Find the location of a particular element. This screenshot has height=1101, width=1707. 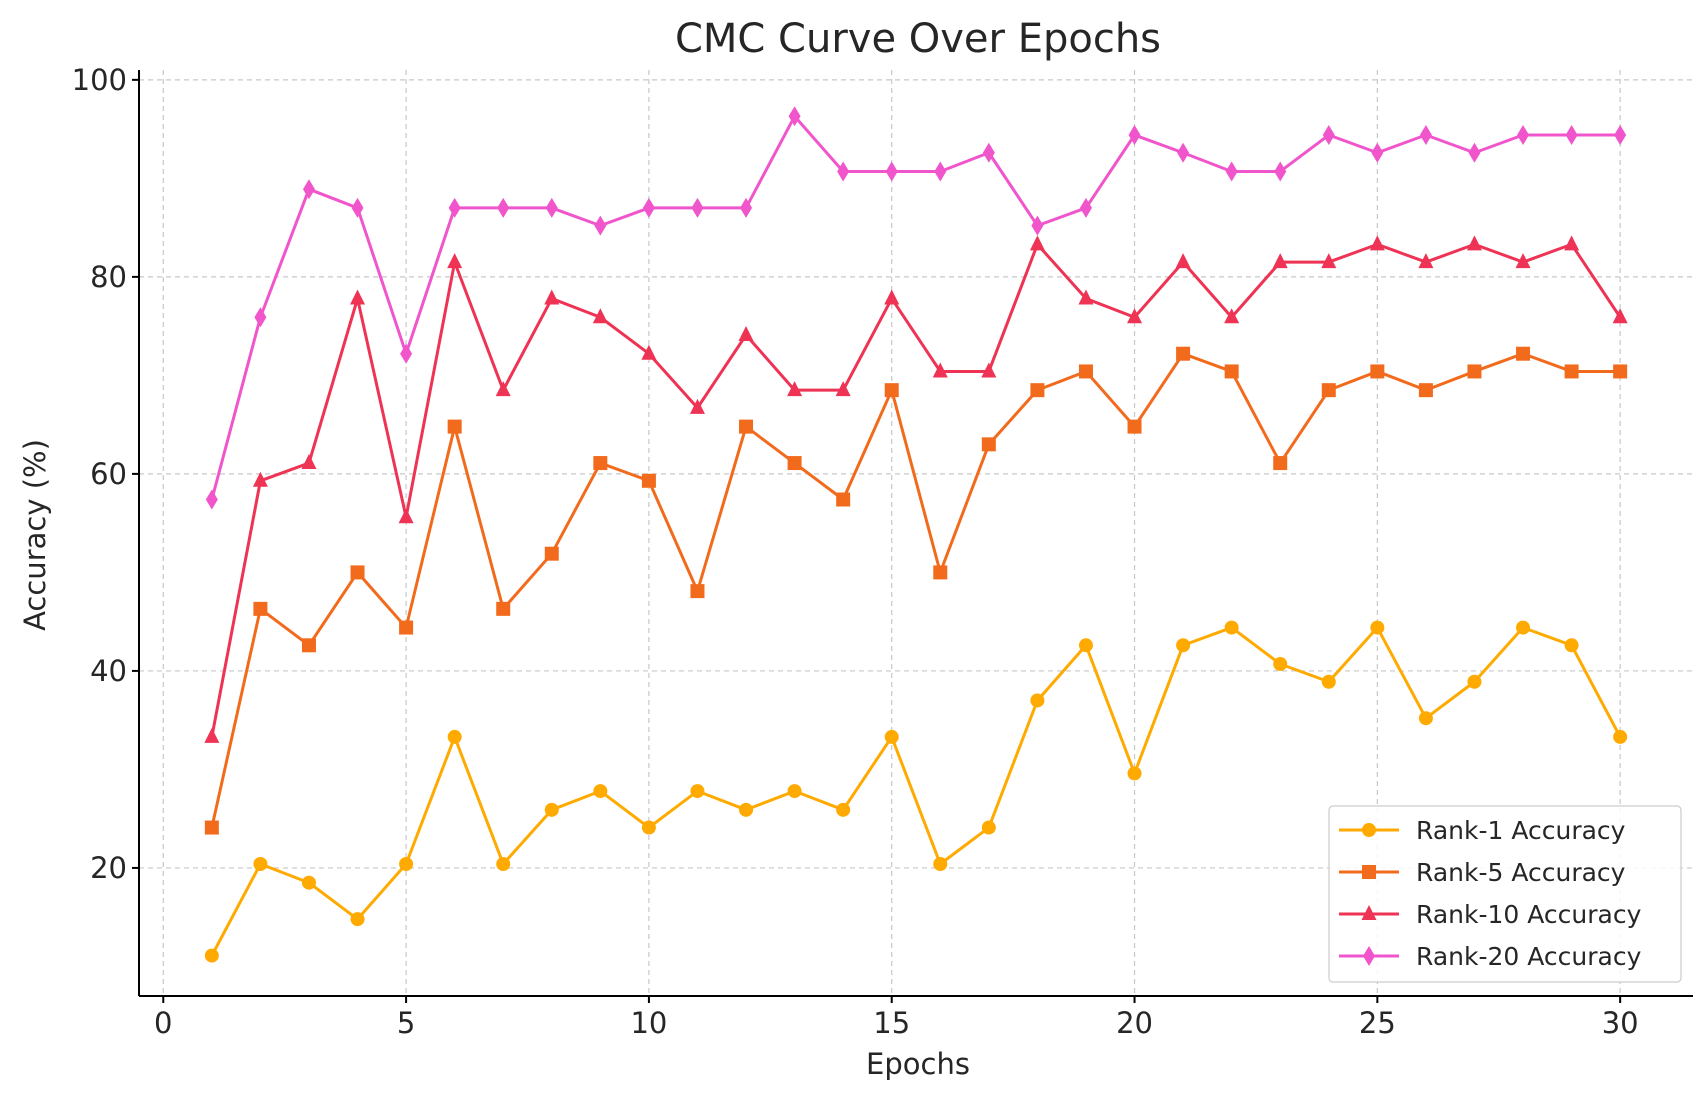

y-tick-label: 80 is located at coordinates (108, 277).